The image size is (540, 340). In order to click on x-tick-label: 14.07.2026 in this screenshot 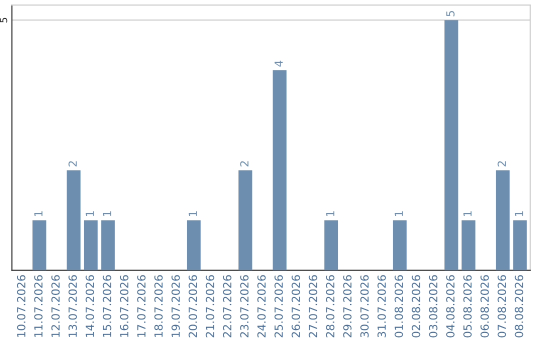, I will do `click(90, 306)`.